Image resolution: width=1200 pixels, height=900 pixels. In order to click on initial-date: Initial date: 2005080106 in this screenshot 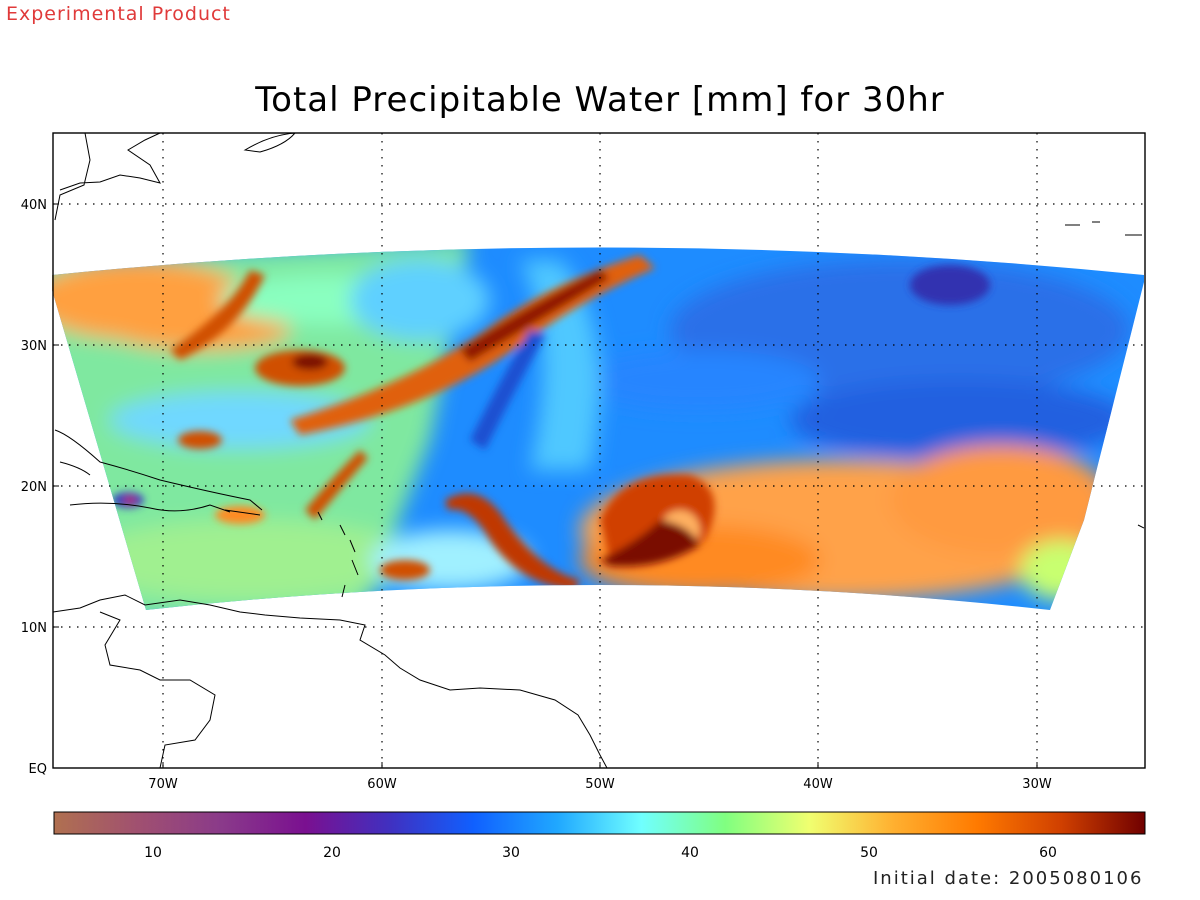, I will do `click(1008, 878)`.